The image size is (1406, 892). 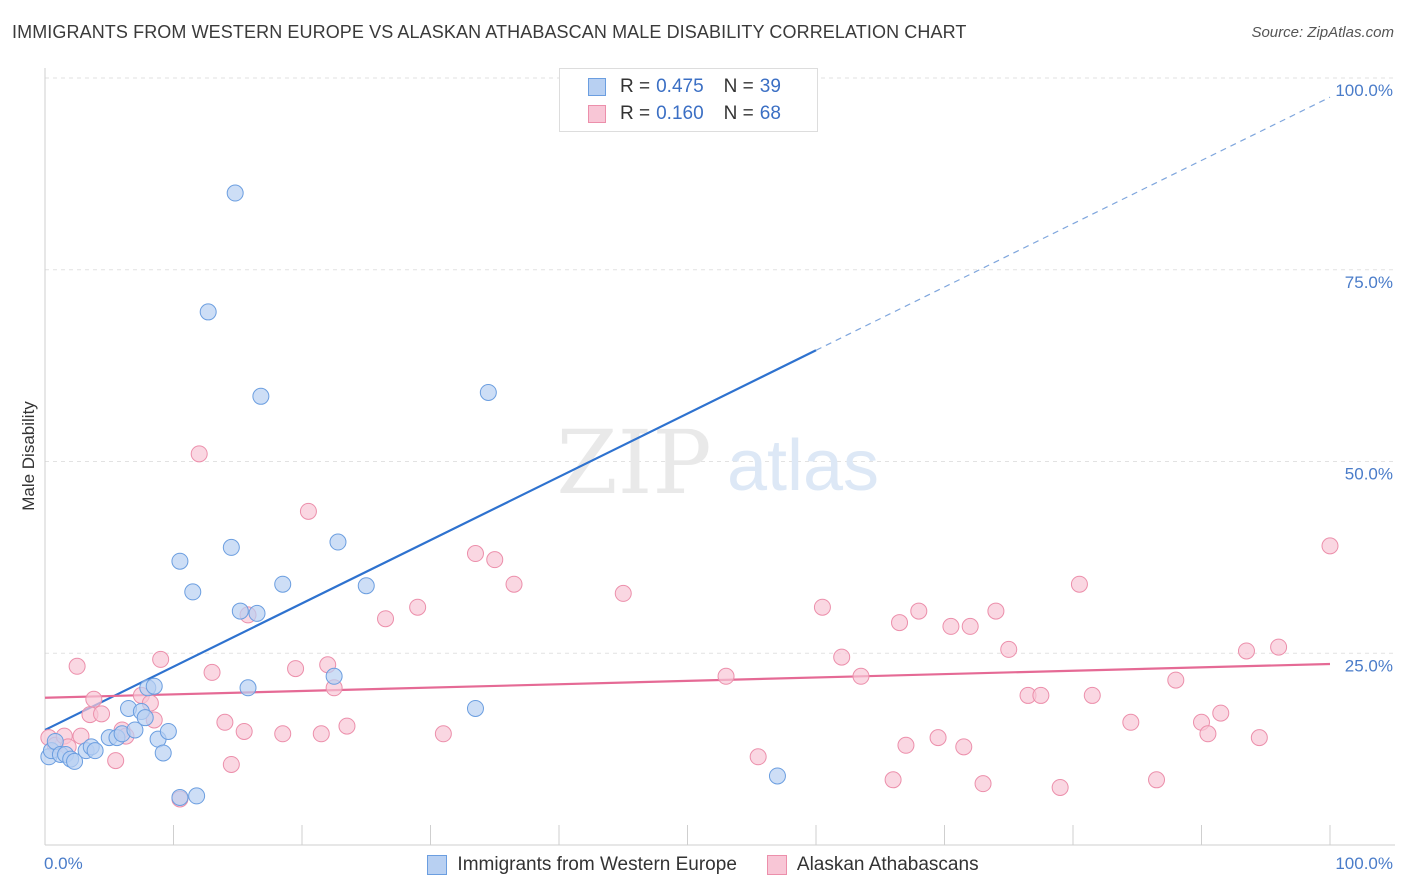 I want to click on stats-legend: R = 0.475 N = 39 R = 0.160 N = 68, so click(x=688, y=100).